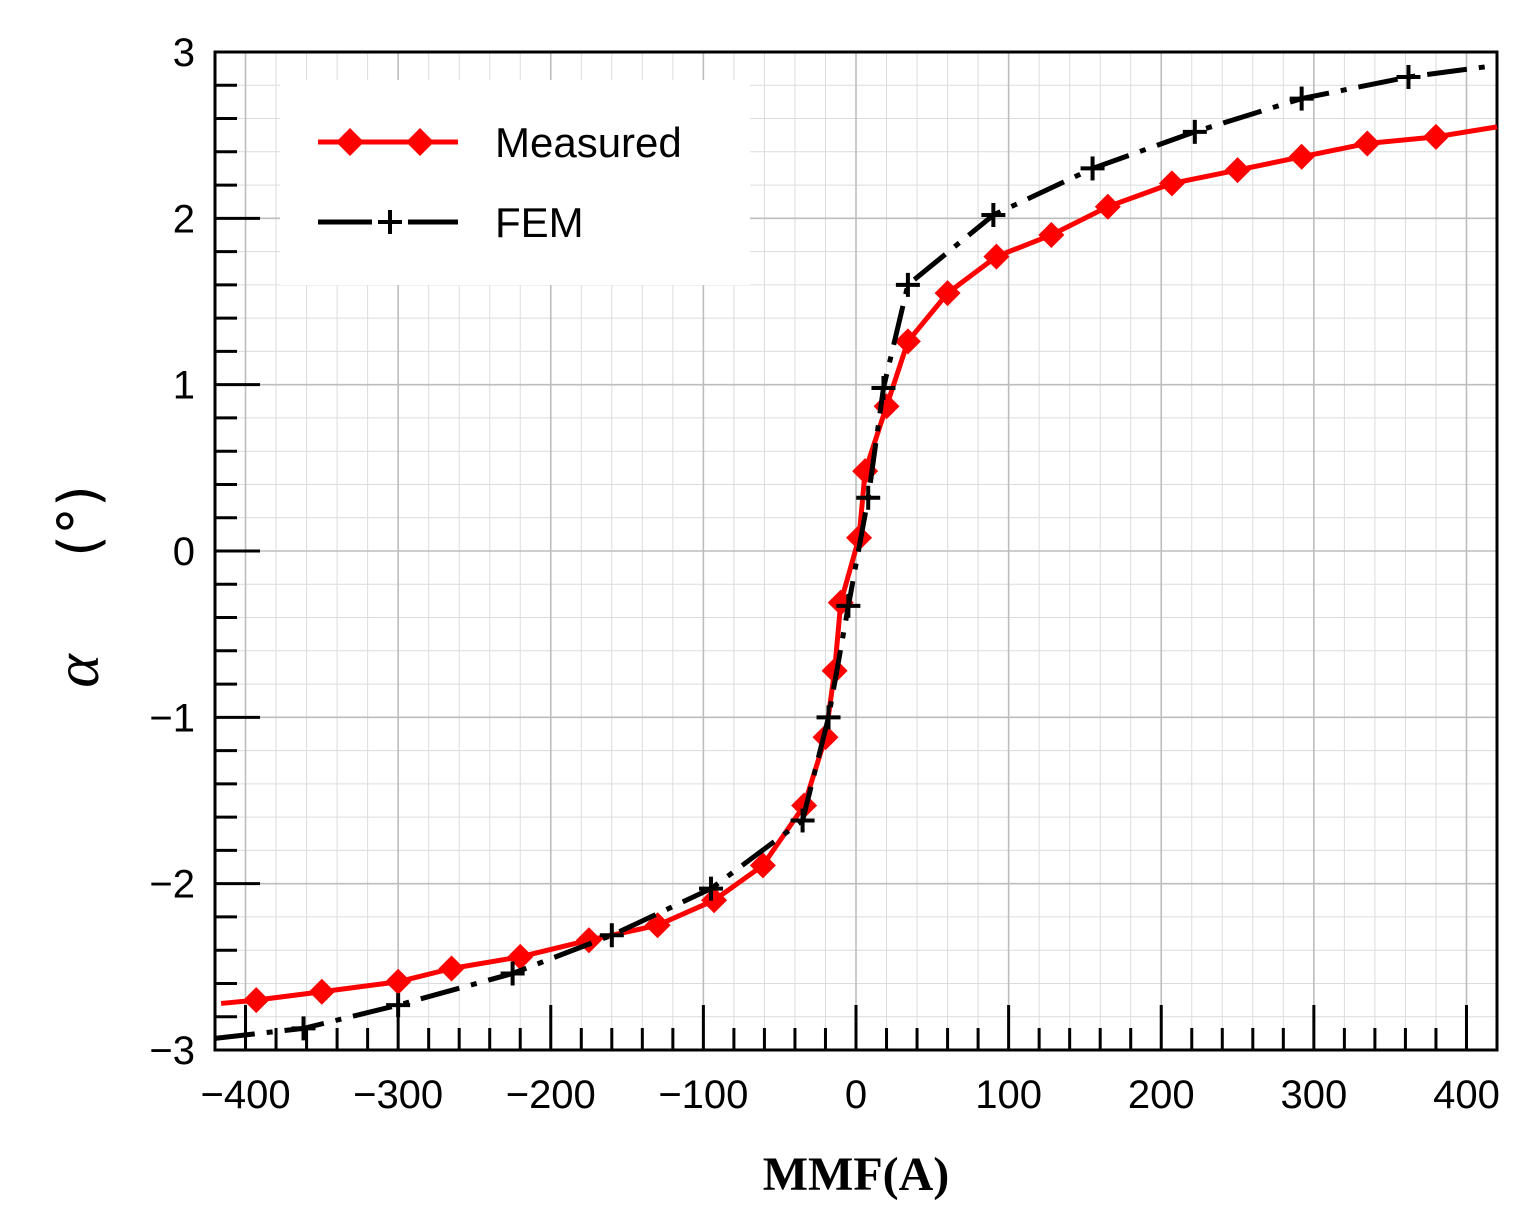 This screenshot has height=1228, width=1527. Describe the element at coordinates (390, 222) in the screenshot. I see `legend-fem-marker` at that location.